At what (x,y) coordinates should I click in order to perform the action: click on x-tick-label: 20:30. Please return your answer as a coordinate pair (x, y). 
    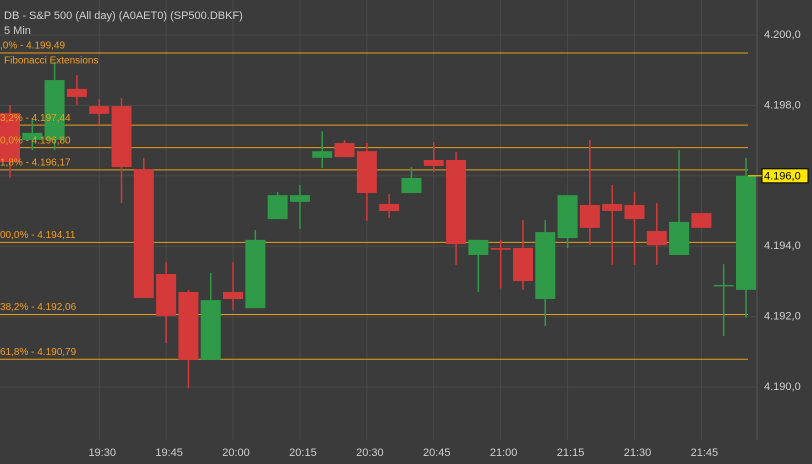
    Looking at the image, I should click on (370, 453).